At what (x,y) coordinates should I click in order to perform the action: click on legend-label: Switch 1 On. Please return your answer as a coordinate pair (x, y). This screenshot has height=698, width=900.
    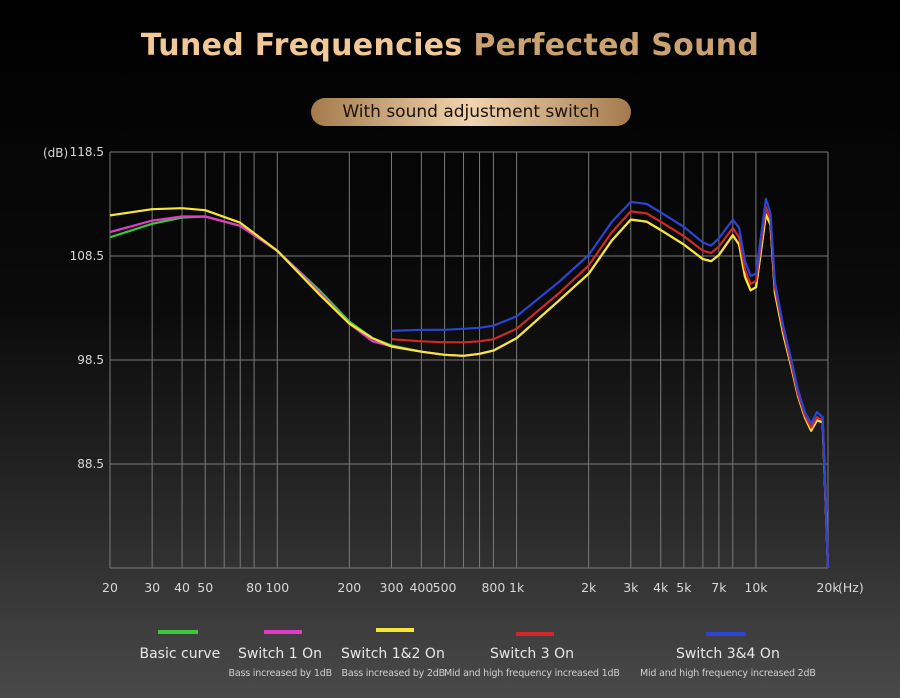
    Looking at the image, I should click on (280, 654).